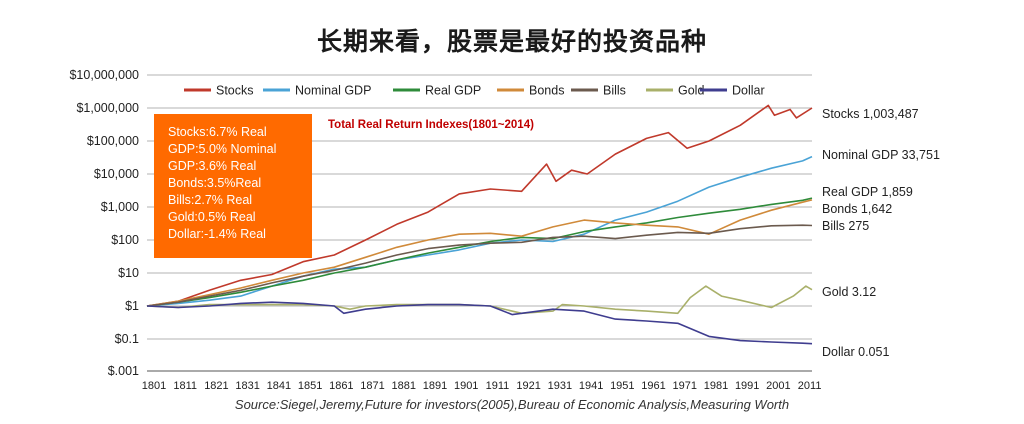  Describe the element at coordinates (845, 226) in the screenshot. I see `end-label-bills: Bills 275` at that location.